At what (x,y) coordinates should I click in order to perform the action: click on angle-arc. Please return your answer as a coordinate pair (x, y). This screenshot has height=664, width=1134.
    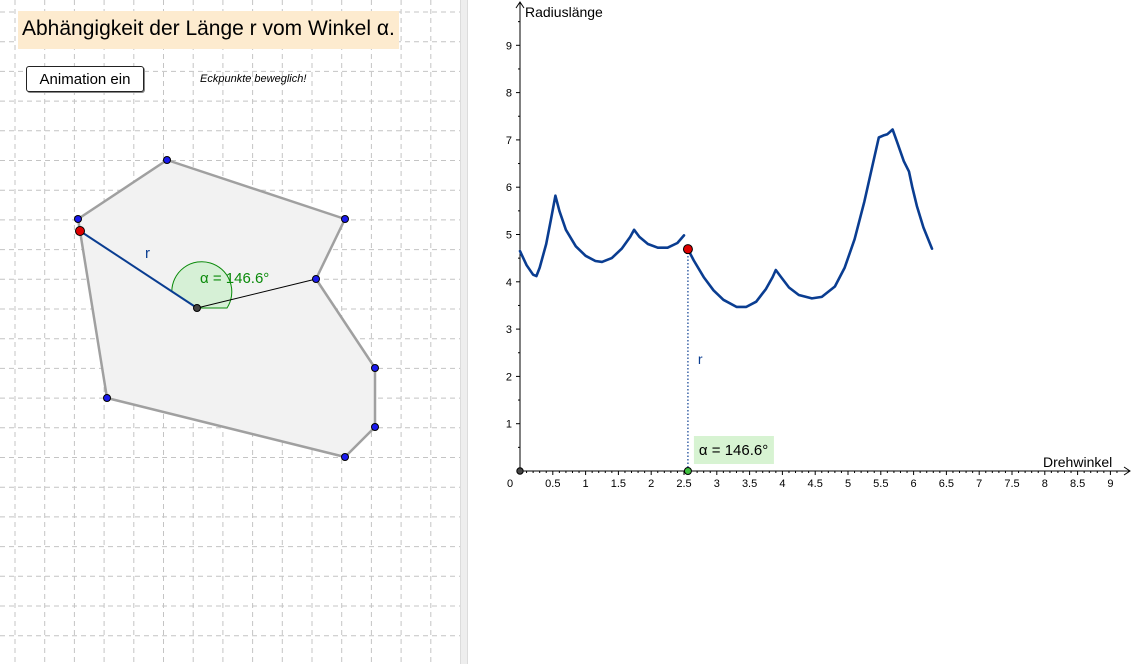
    Looking at the image, I should click on (202, 285).